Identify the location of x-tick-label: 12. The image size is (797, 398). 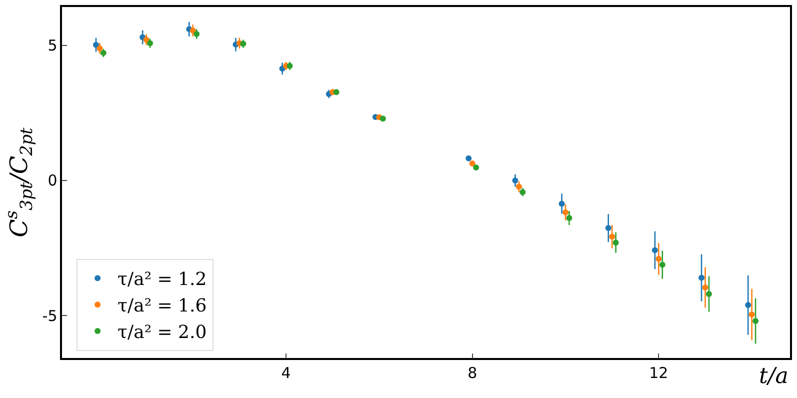
(658, 373).